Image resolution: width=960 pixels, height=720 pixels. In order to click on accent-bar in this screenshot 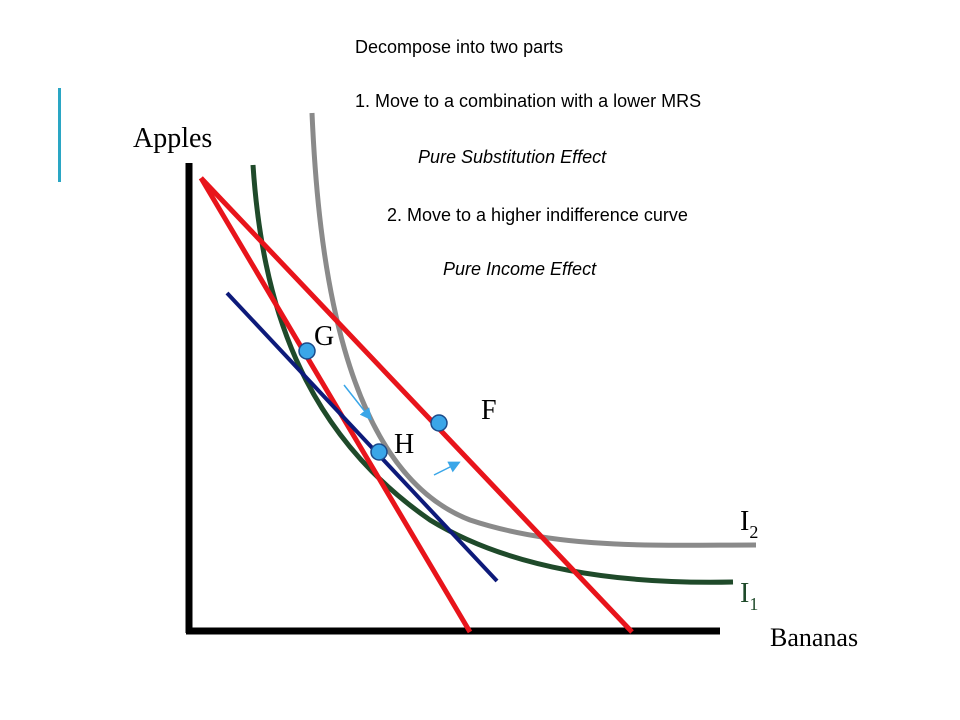, I will do `click(59, 135)`.